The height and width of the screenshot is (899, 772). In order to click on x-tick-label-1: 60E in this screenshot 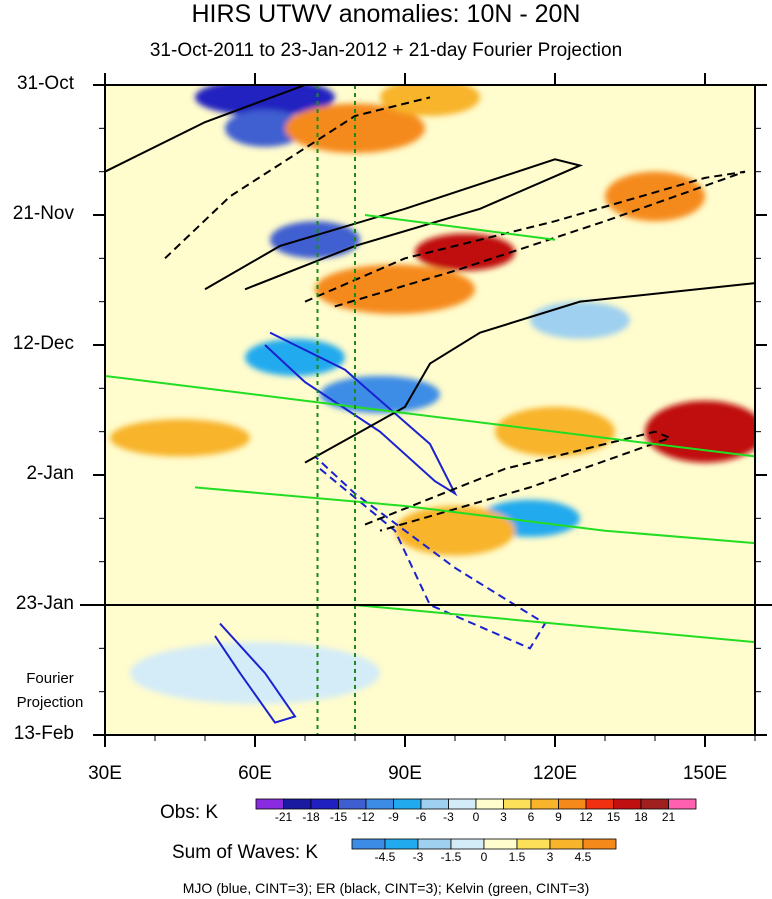, I will do `click(255, 773)`.